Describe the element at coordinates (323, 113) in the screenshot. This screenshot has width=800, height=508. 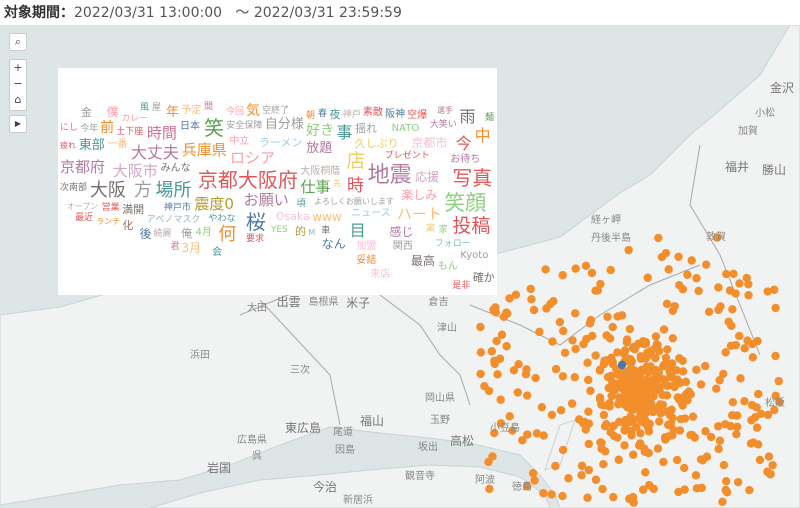
I see `word-cloud-word: 春` at that location.